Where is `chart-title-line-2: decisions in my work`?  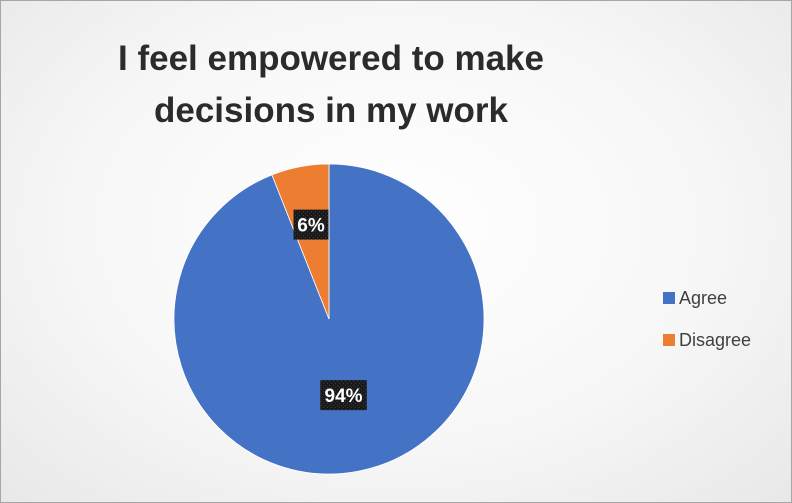 chart-title-line-2: decisions in my work is located at coordinates (331, 110).